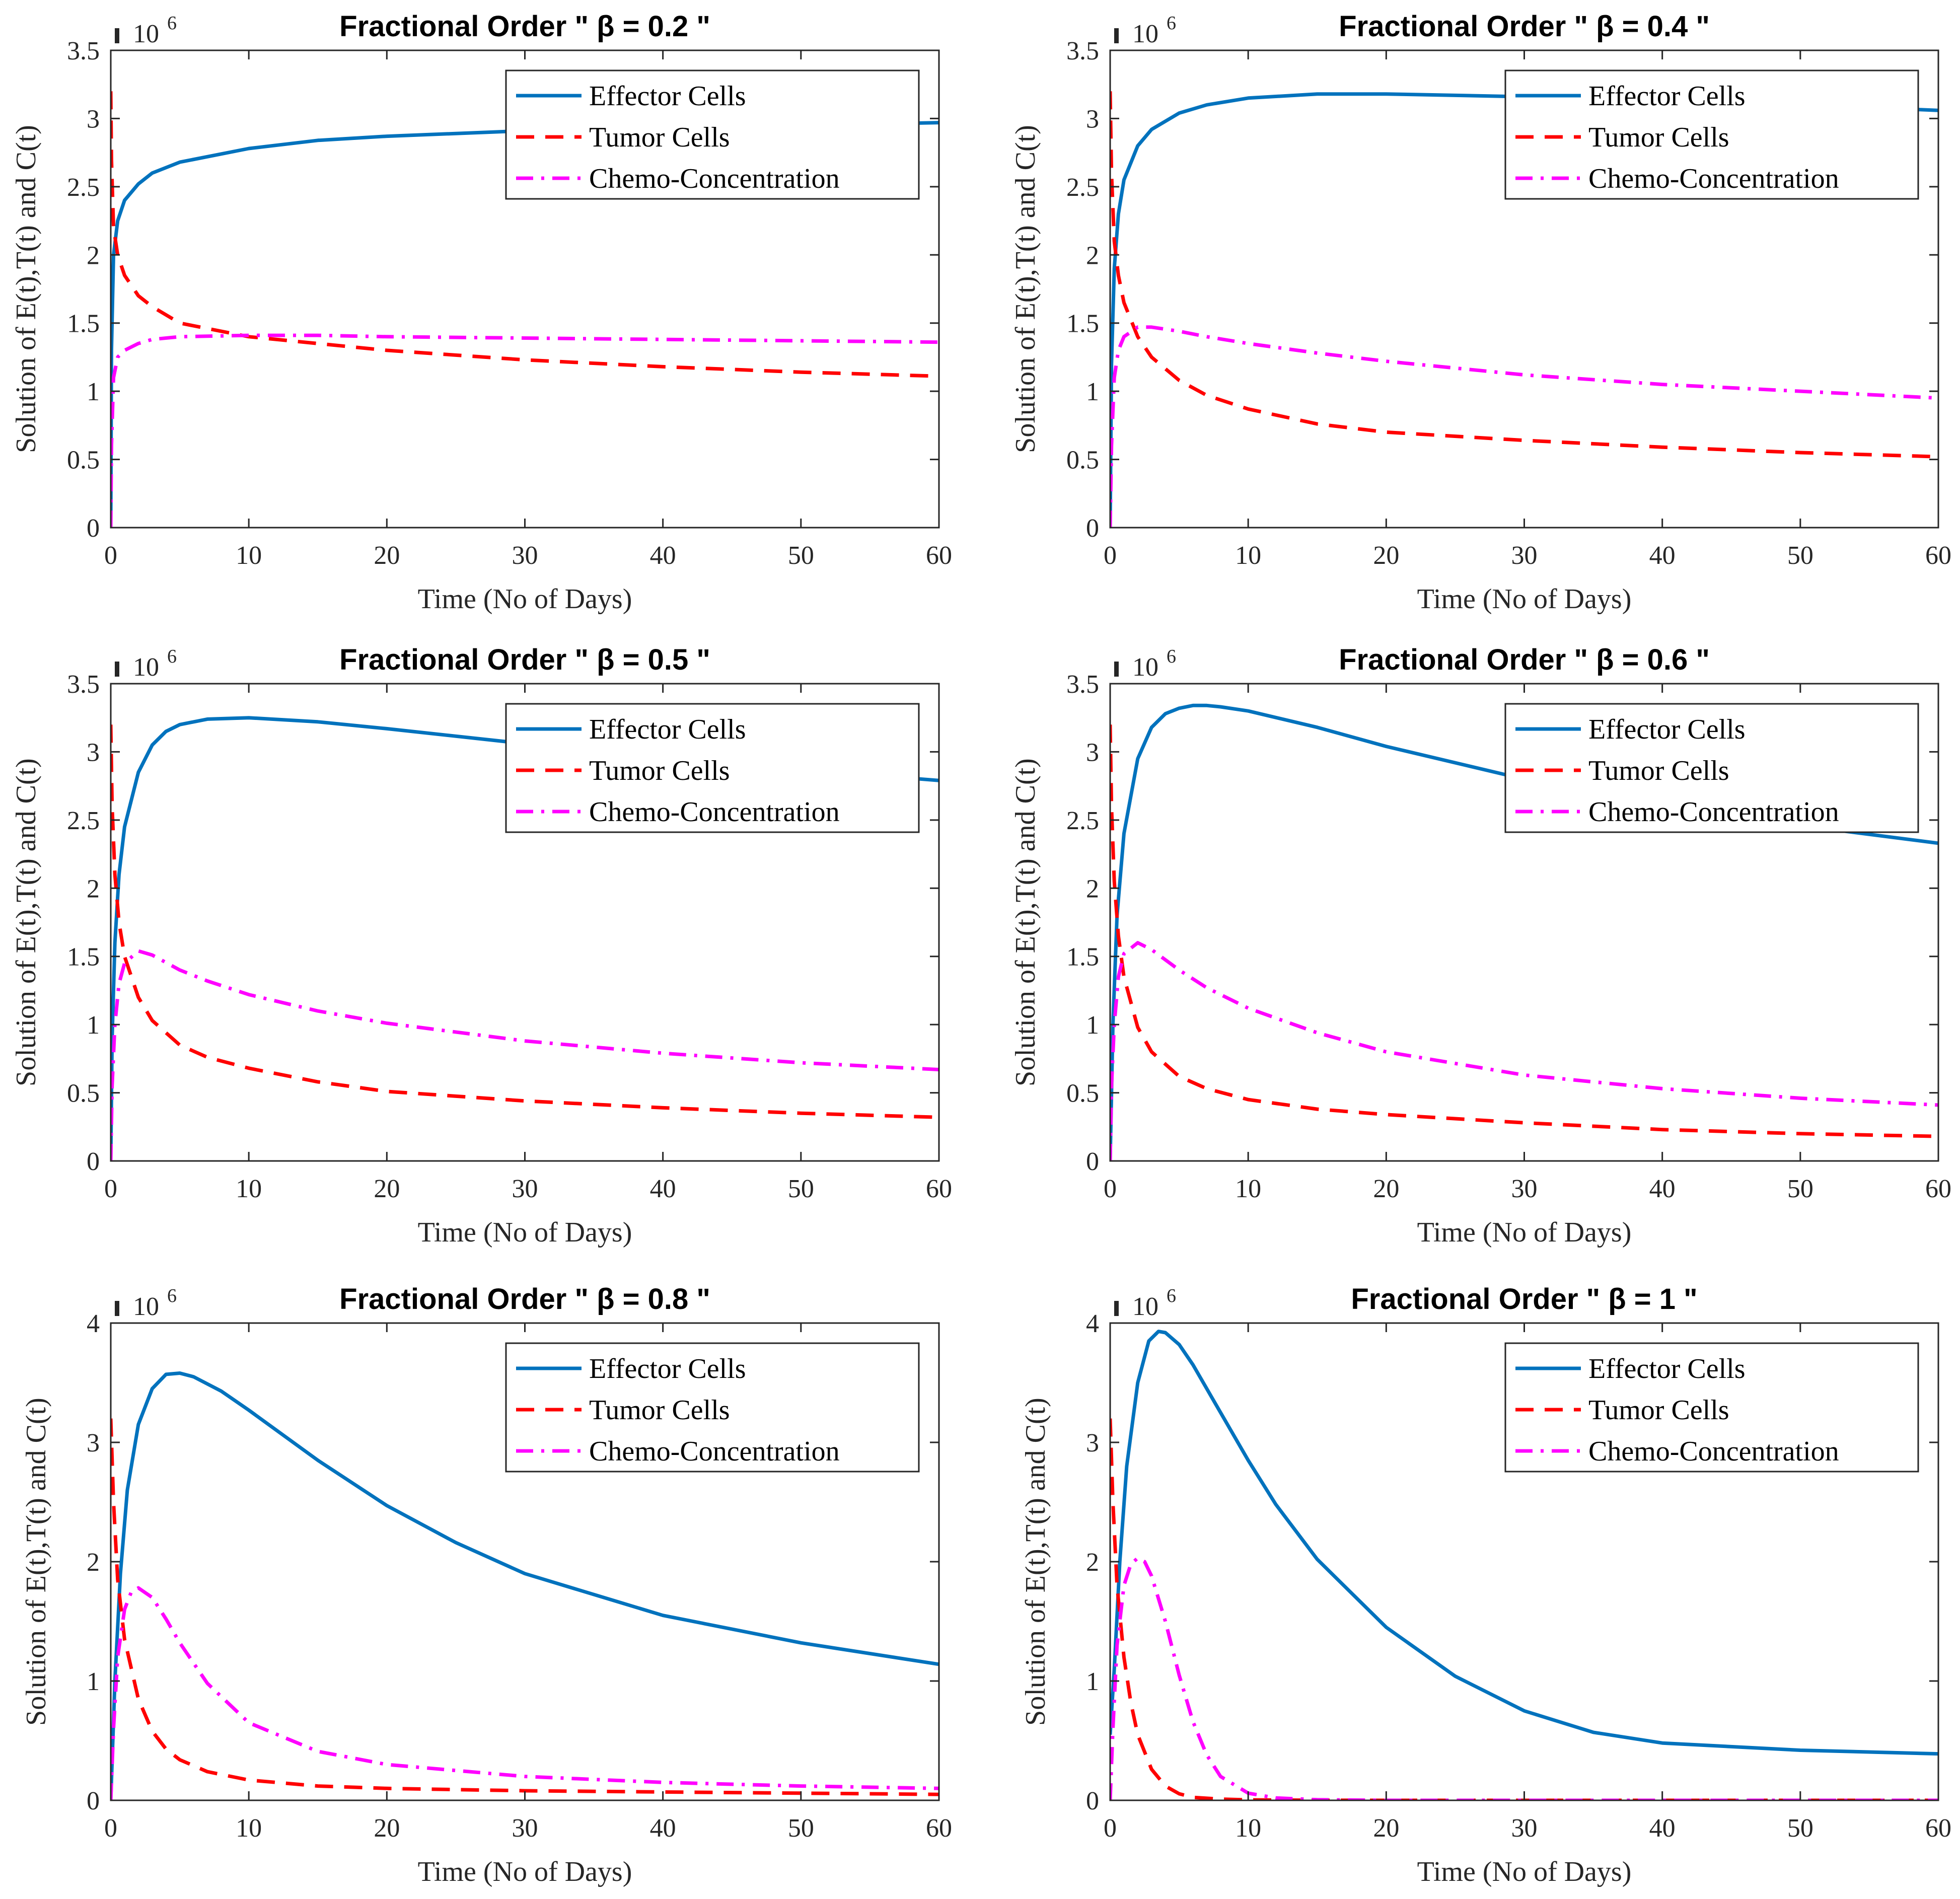 Image resolution: width=1960 pixels, height=1899 pixels. Describe the element at coordinates (1082, 821) in the screenshot. I see `y-tick-label: 2.5` at that location.